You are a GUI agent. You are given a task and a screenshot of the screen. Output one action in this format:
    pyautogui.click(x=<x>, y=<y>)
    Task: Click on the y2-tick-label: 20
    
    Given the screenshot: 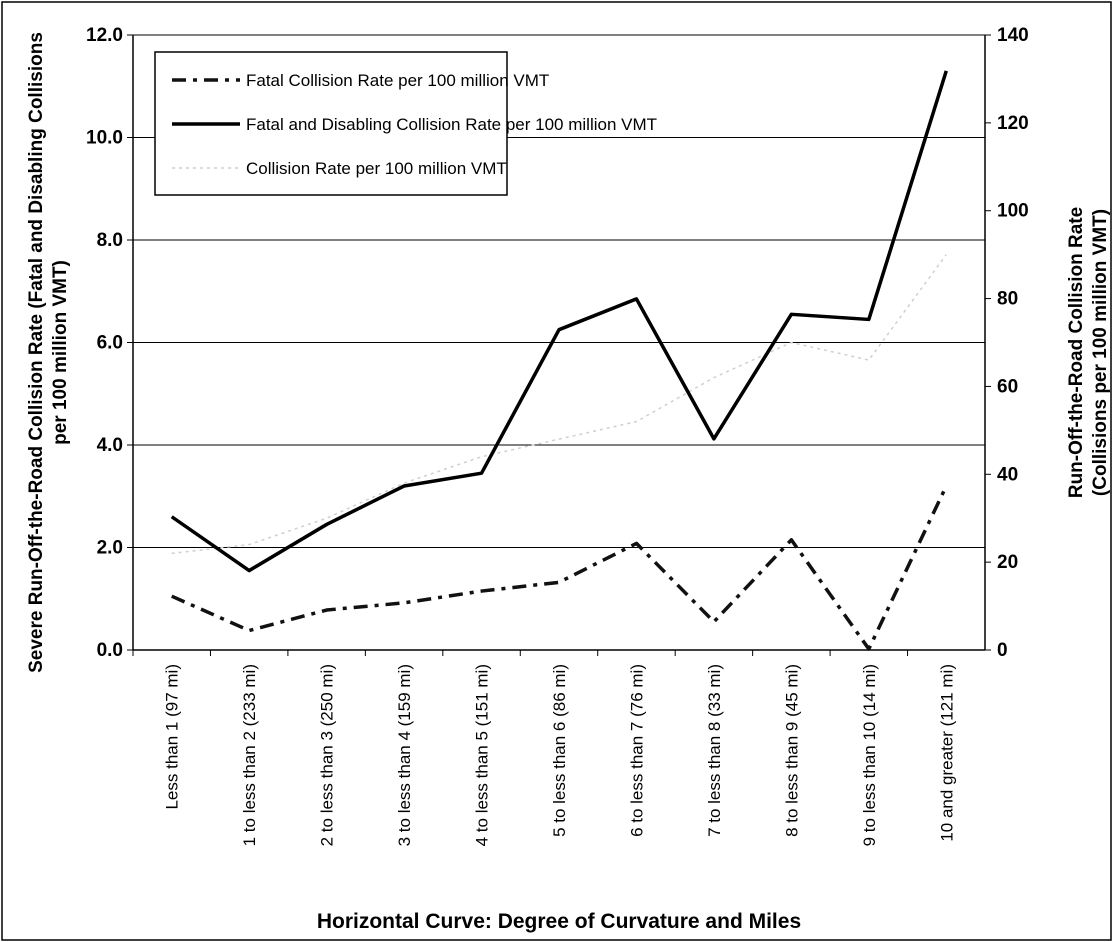 What is the action you would take?
    pyautogui.click(x=1007, y=562)
    